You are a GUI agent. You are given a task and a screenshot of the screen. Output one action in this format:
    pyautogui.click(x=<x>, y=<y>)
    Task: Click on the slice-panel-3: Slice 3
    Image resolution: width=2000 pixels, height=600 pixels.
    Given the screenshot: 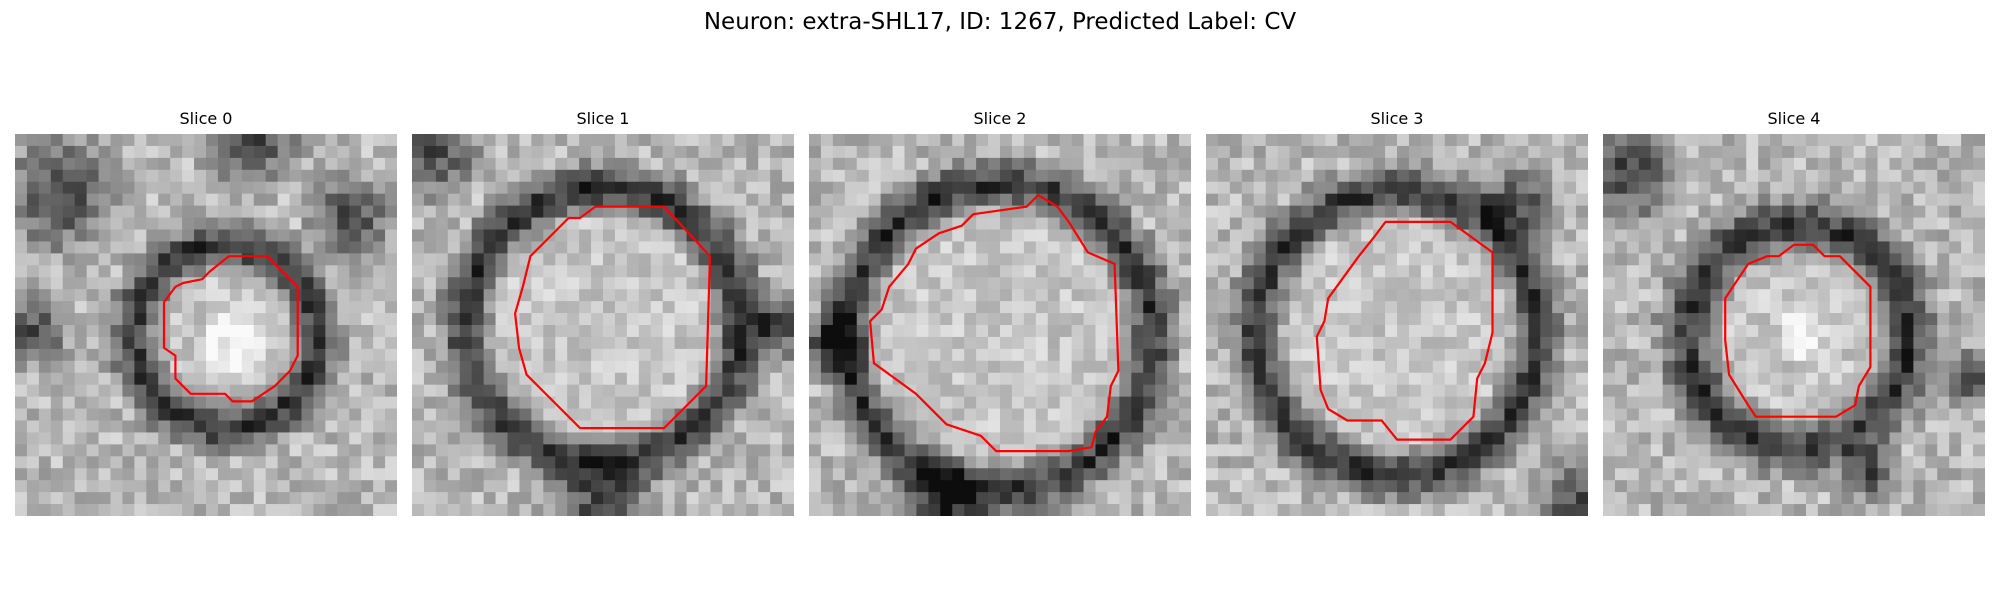 What is the action you would take?
    pyautogui.click(x=1397, y=318)
    